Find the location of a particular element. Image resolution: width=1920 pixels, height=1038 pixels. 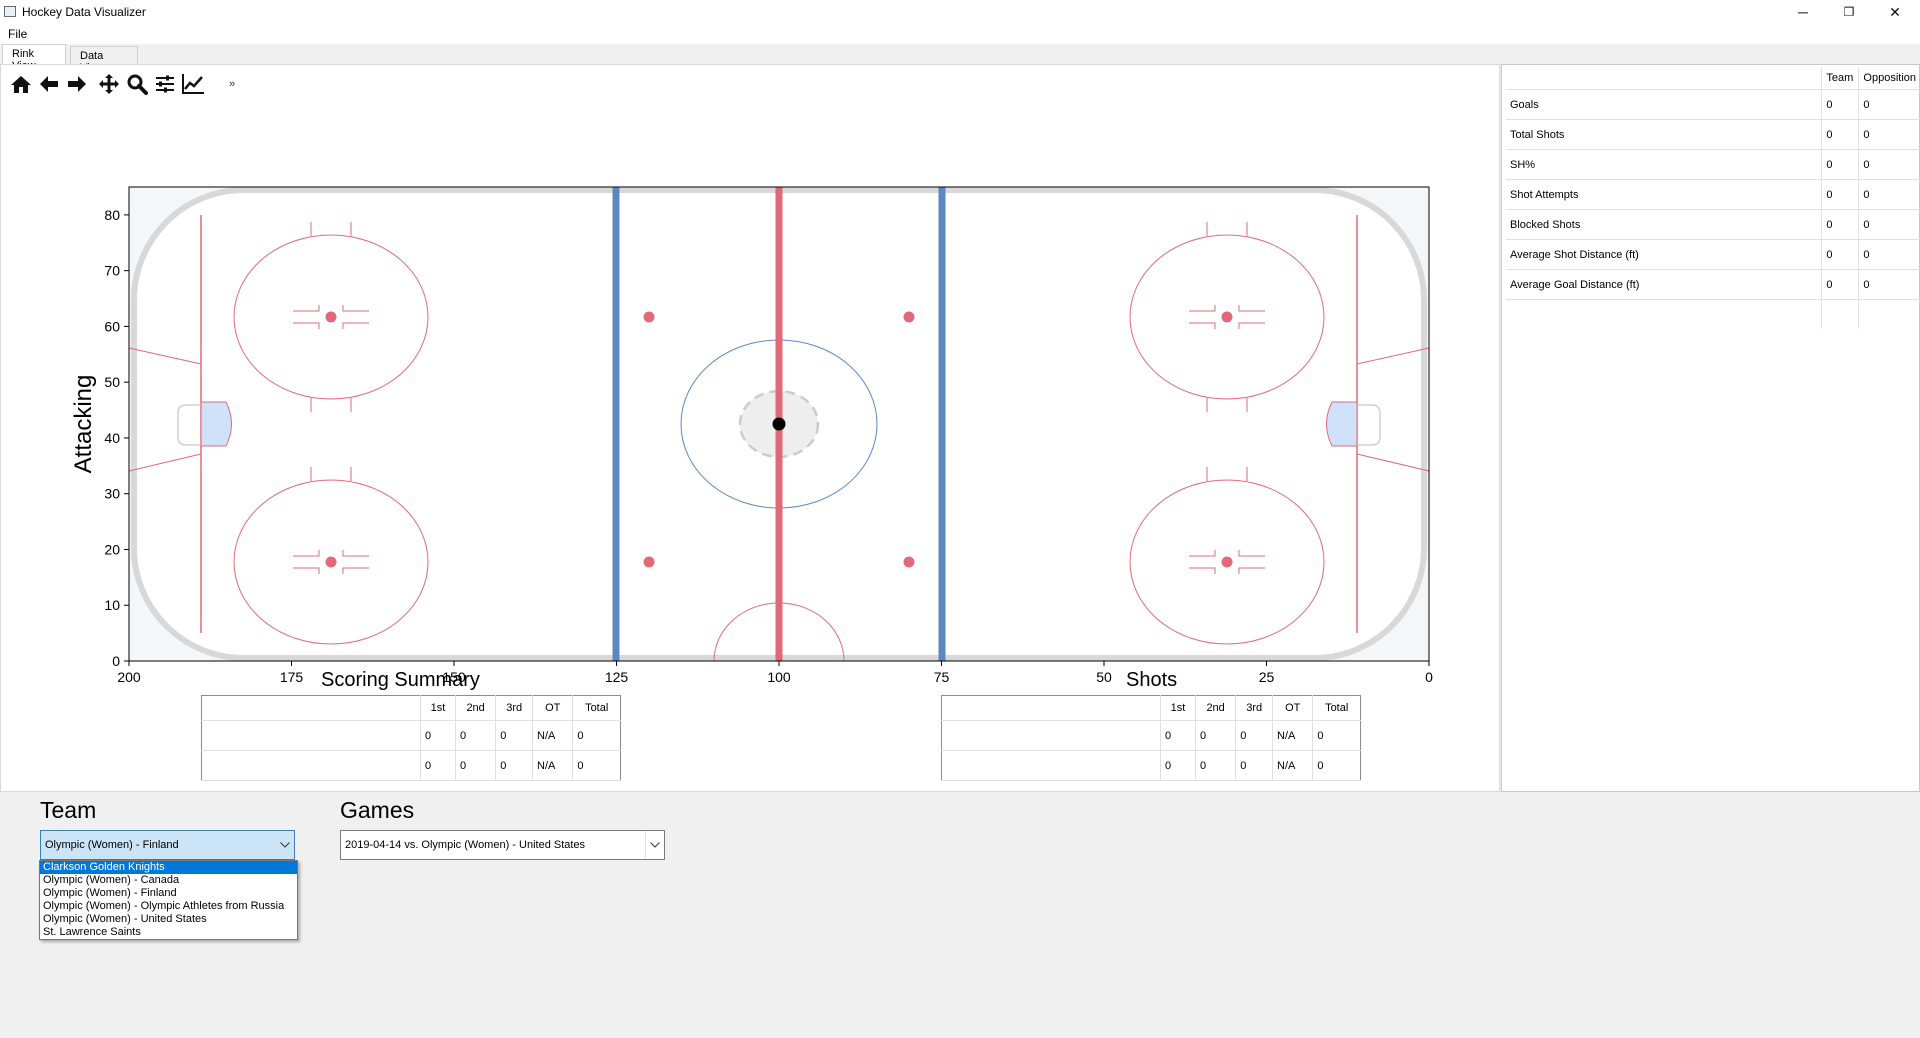

faceoff-circle-bottom-right is located at coordinates (1227, 556).